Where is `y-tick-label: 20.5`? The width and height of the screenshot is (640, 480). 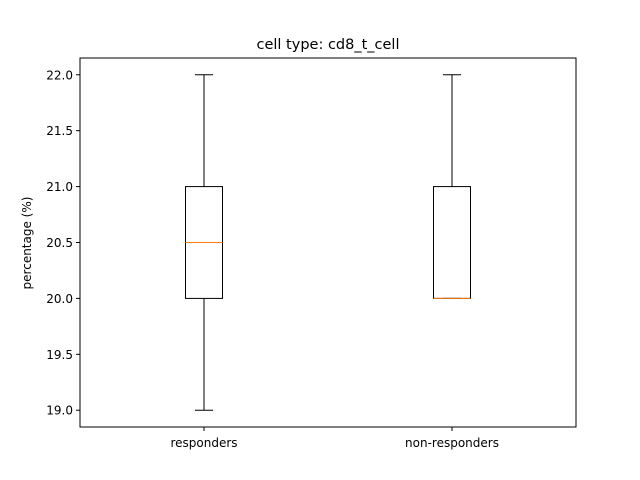 y-tick-label: 20.5 is located at coordinates (59, 243).